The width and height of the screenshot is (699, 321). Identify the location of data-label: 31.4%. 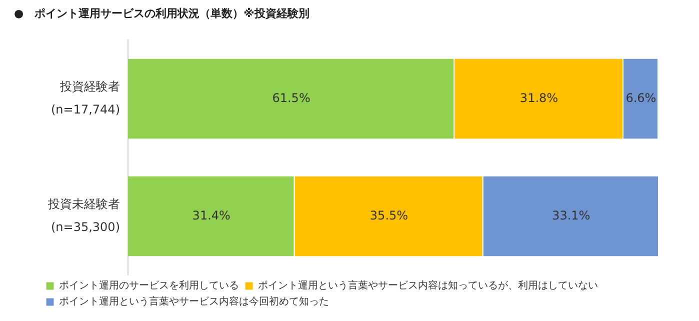
(211, 215).